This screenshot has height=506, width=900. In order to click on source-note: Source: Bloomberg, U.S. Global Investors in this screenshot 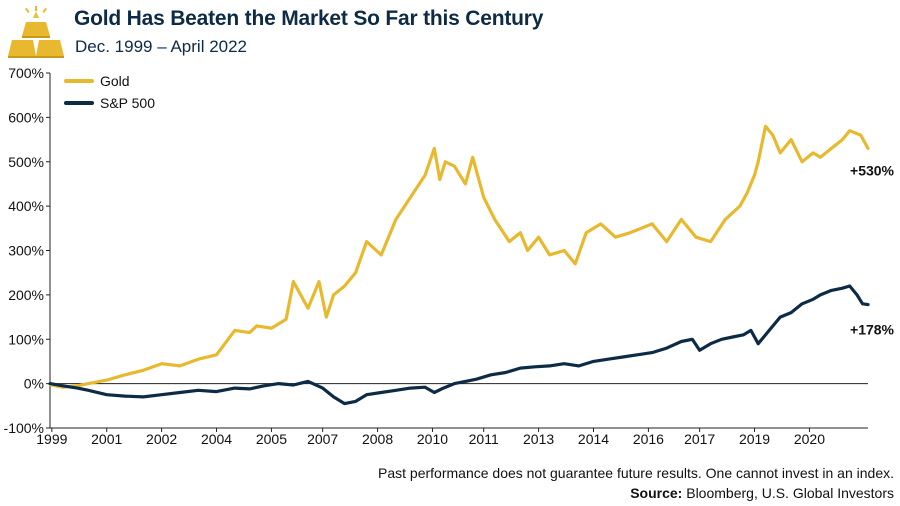, I will do `click(762, 493)`.